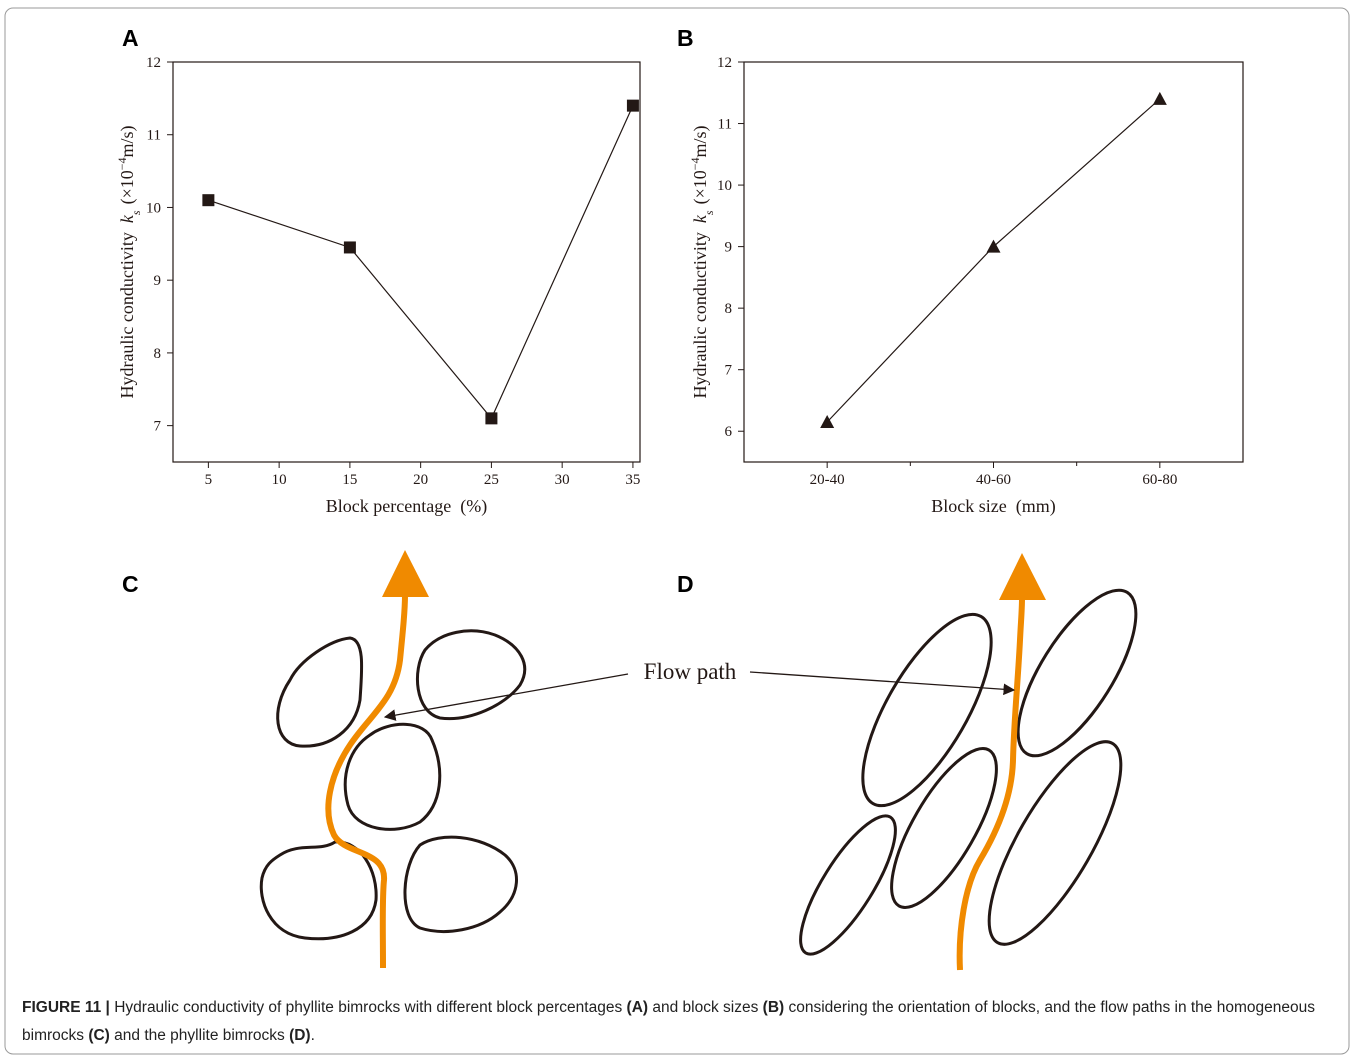 This screenshot has height=1060, width=1355. Describe the element at coordinates (312, 1035) in the screenshot. I see `caption-segment: .` at that location.